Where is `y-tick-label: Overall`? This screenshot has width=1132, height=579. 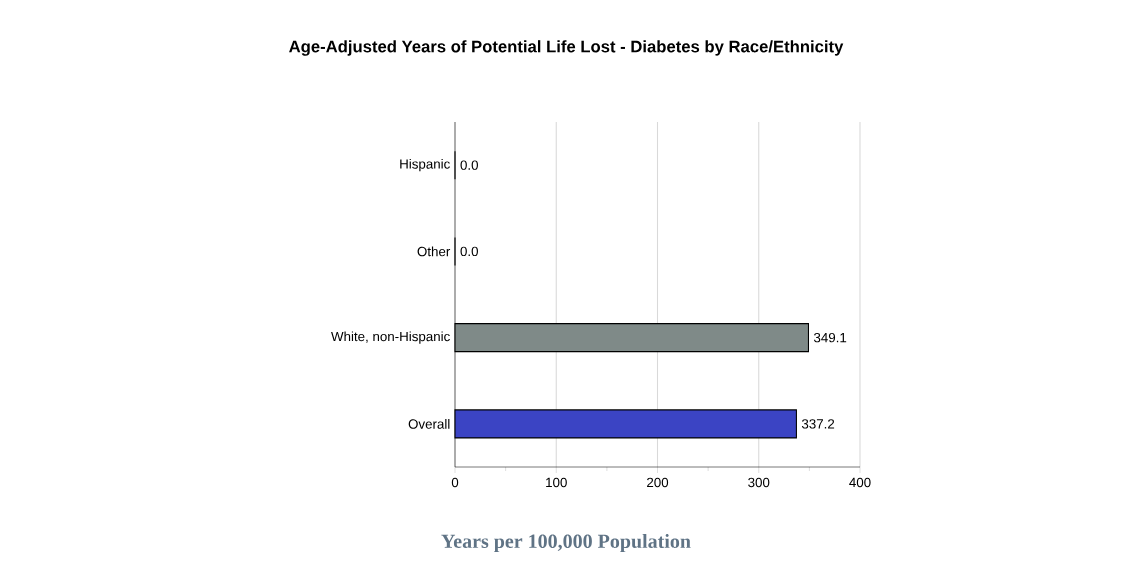 y-tick-label: Overall is located at coordinates (429, 423).